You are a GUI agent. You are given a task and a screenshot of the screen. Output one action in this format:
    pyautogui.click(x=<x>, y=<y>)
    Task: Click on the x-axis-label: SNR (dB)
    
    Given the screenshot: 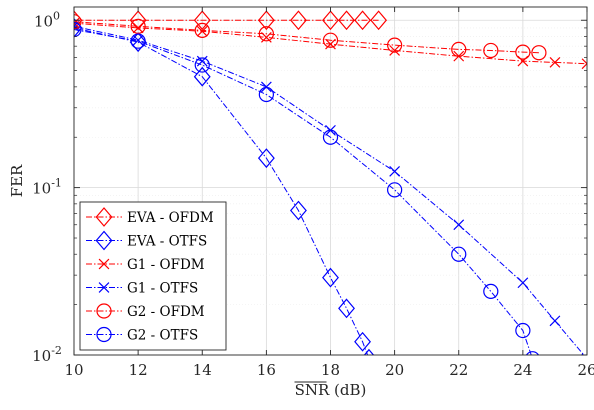 What is the action you would take?
    pyautogui.click(x=331, y=390)
    